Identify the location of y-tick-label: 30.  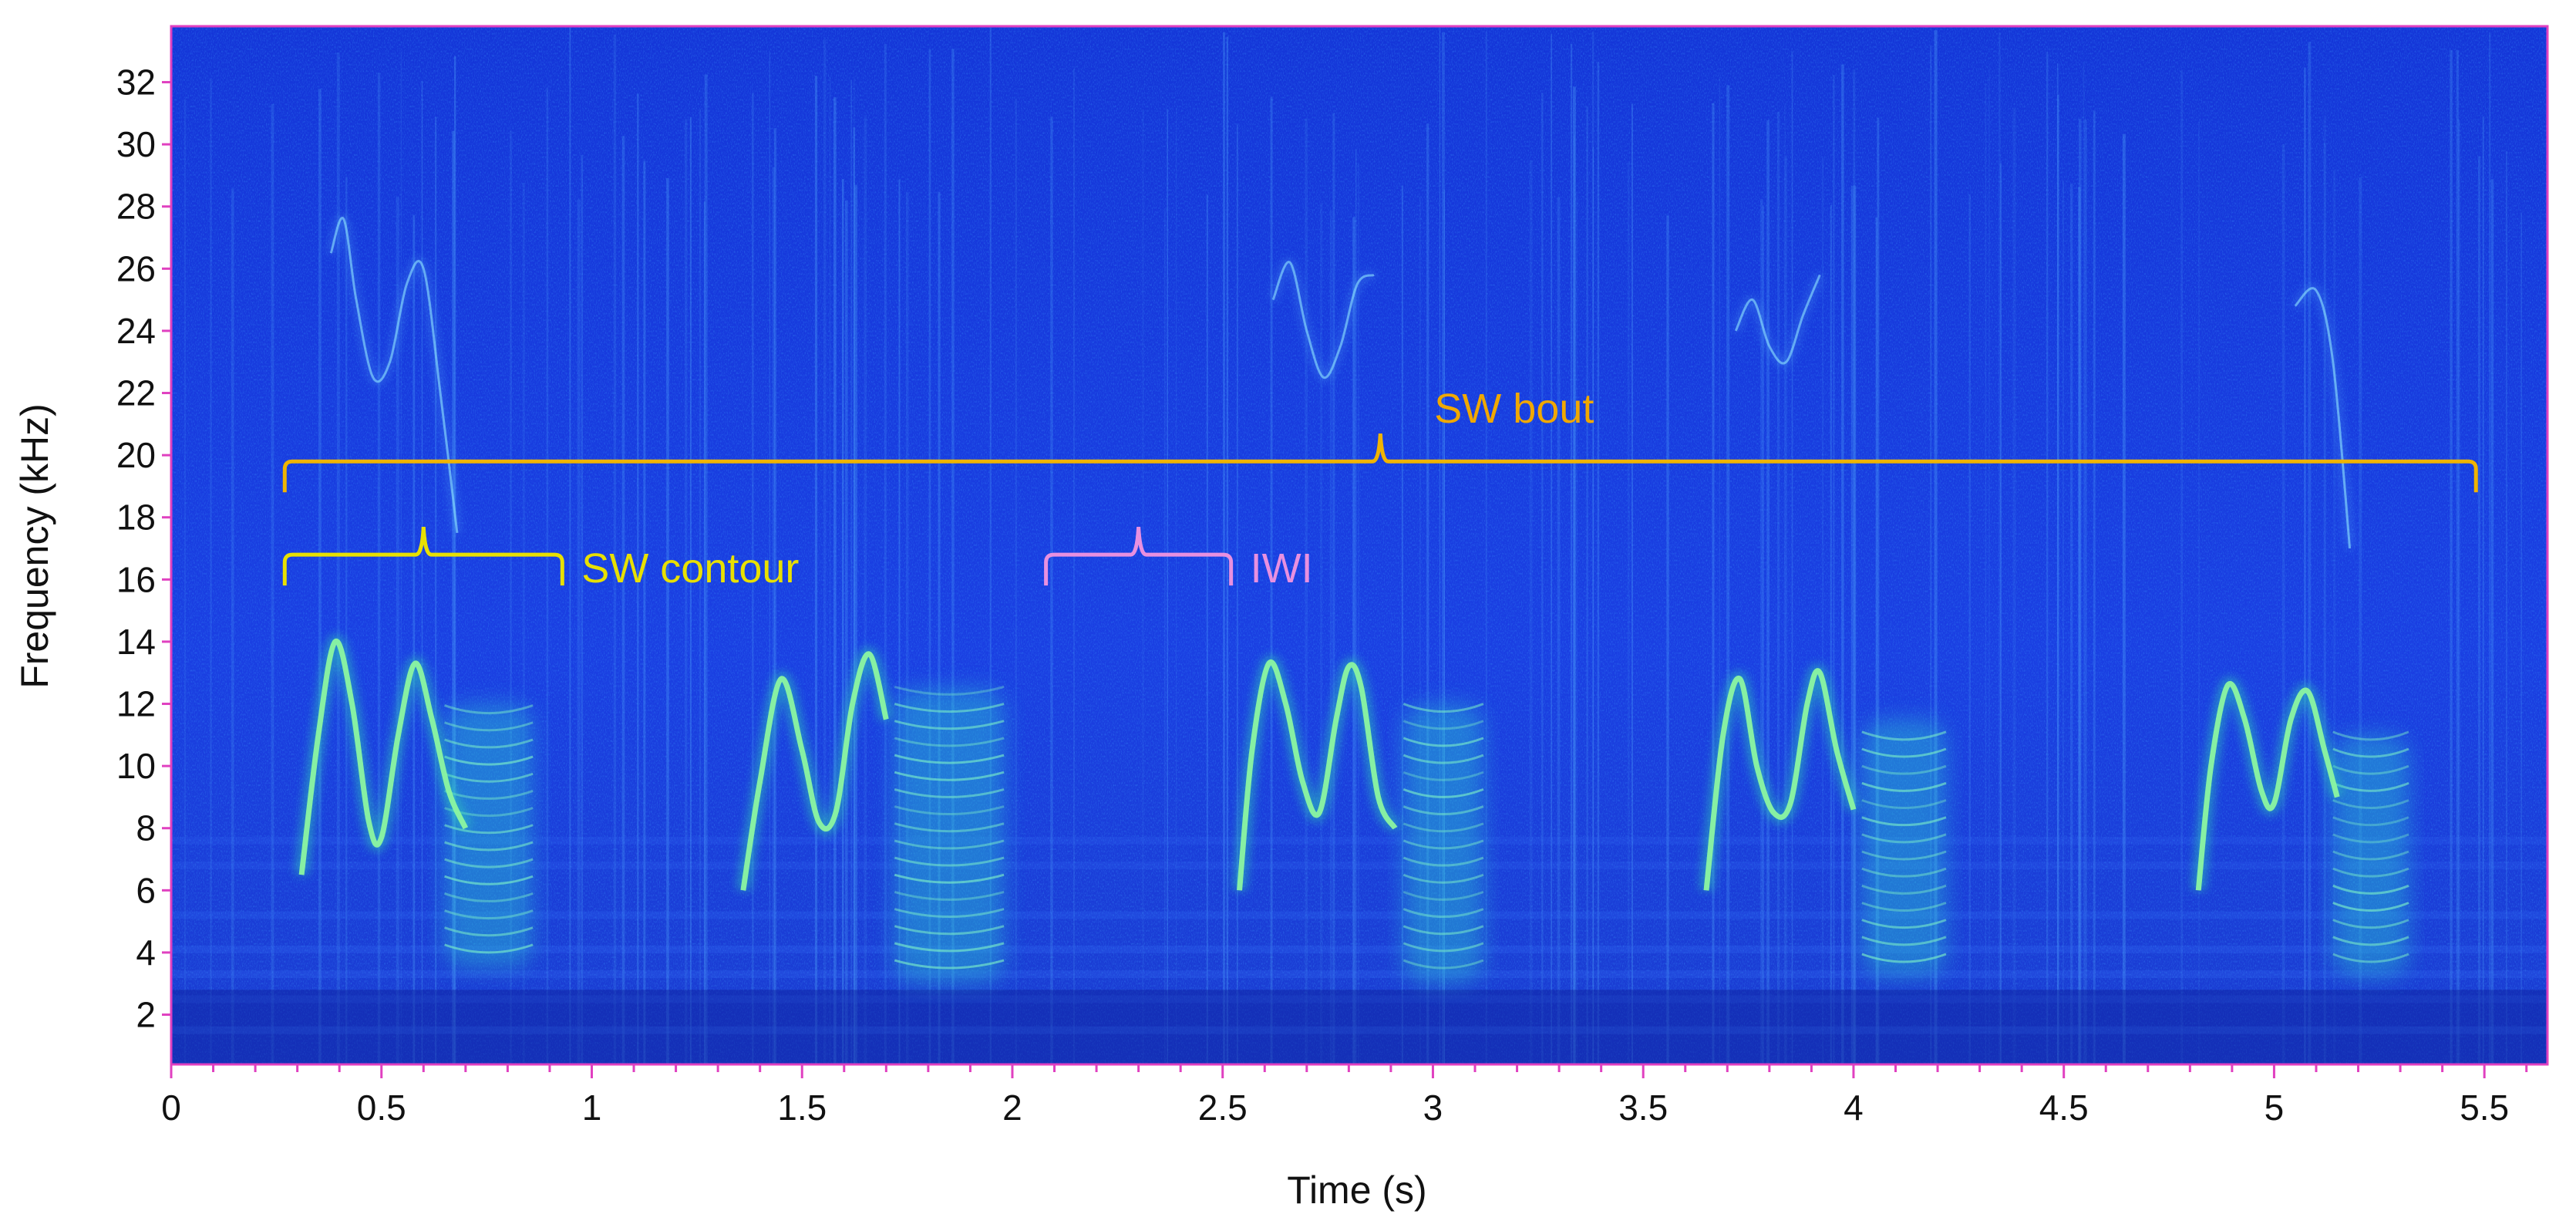
(136, 144).